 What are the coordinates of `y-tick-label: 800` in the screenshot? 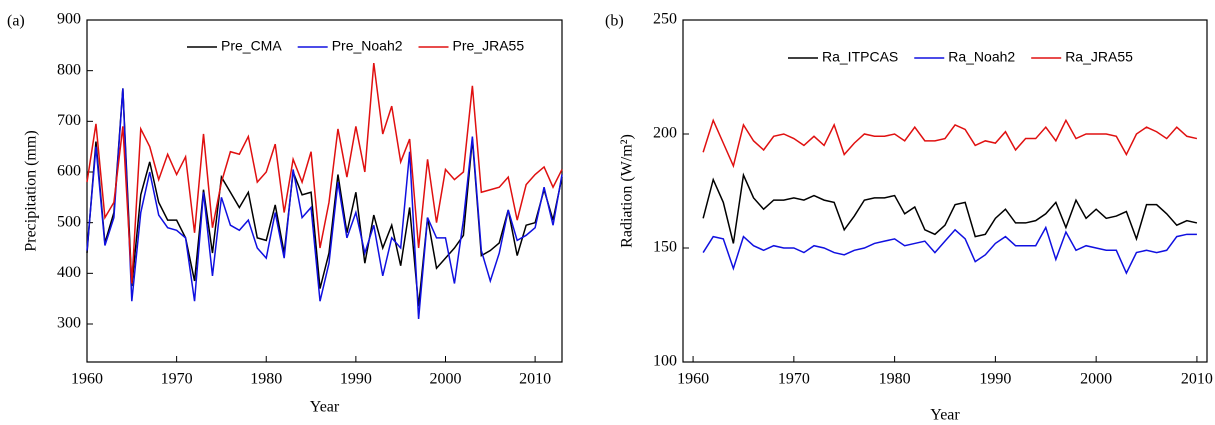 It's located at (69, 69).